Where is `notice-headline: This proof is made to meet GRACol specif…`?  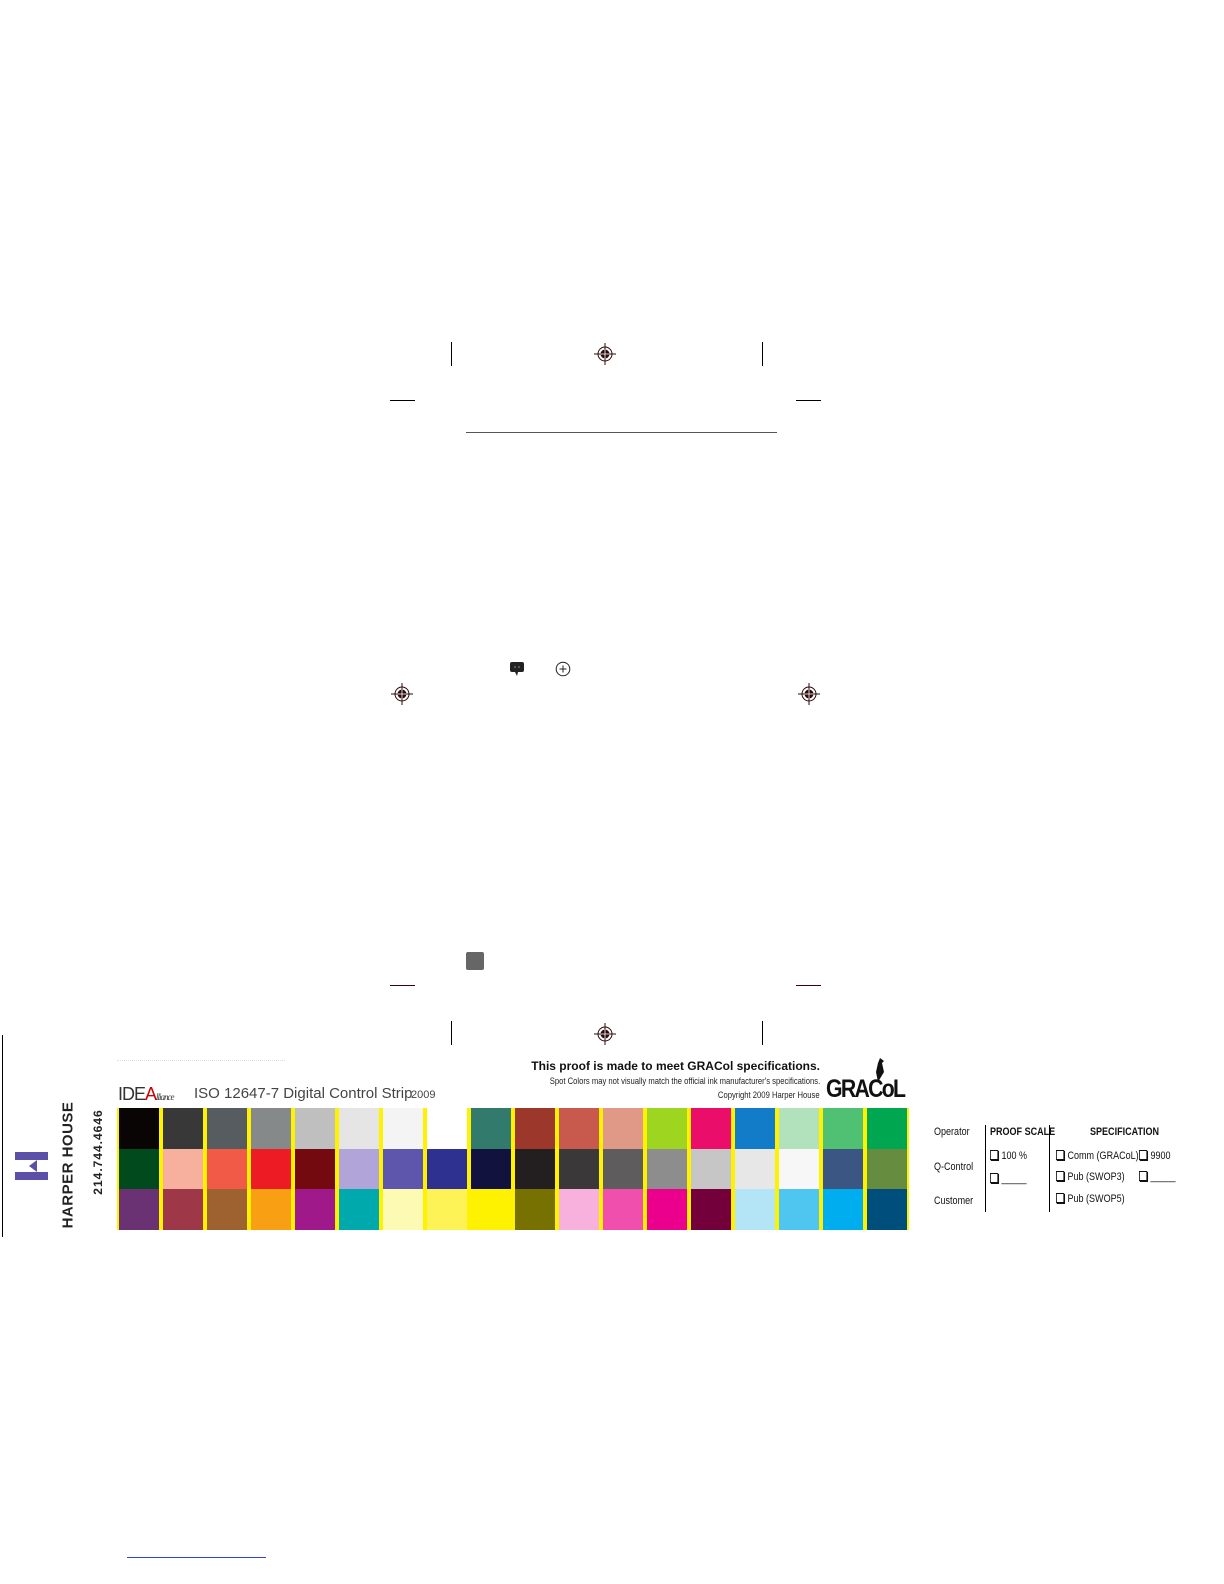
notice-headline: This proof is made to meet GRACol specif… is located at coordinates (675, 1066).